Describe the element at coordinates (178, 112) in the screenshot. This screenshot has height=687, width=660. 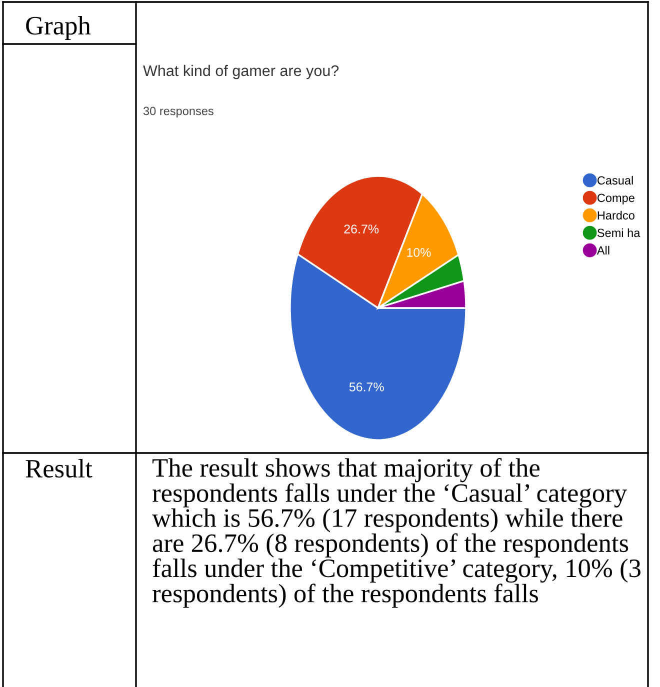
I see `text: 30 responses` at that location.